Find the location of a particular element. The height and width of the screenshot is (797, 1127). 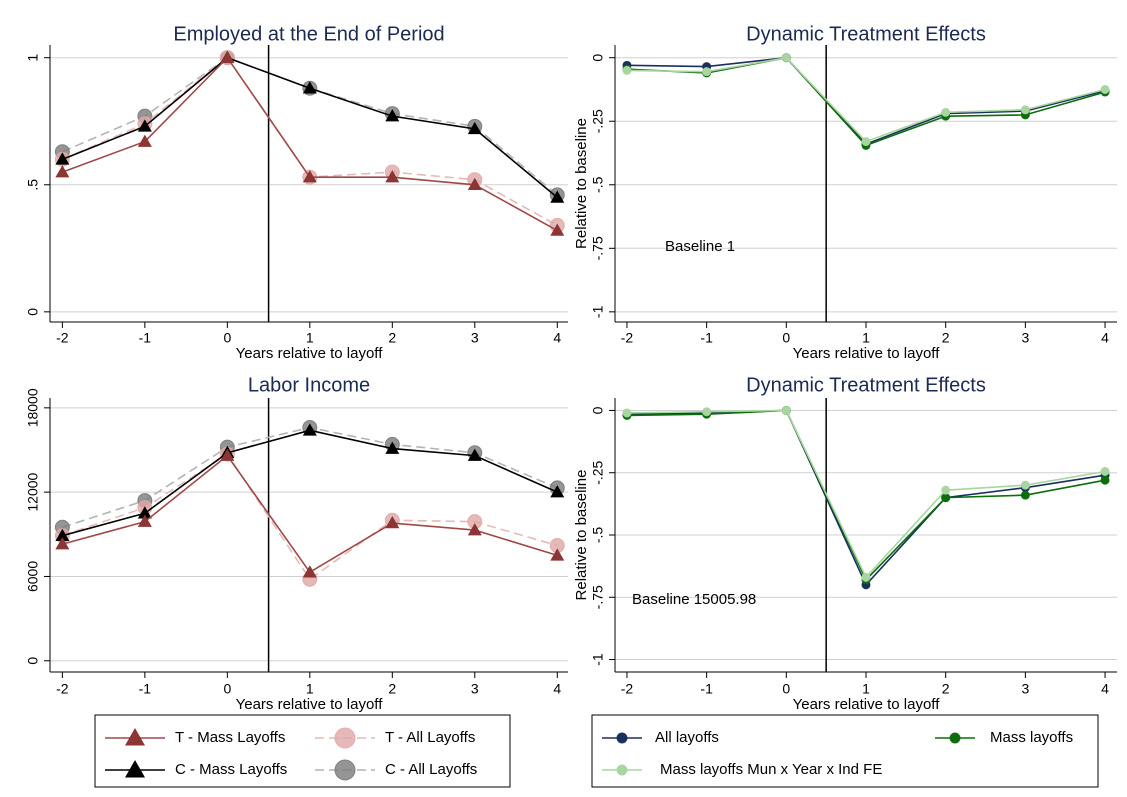

legend-label: T - Mass Layoffs is located at coordinates (230, 737).